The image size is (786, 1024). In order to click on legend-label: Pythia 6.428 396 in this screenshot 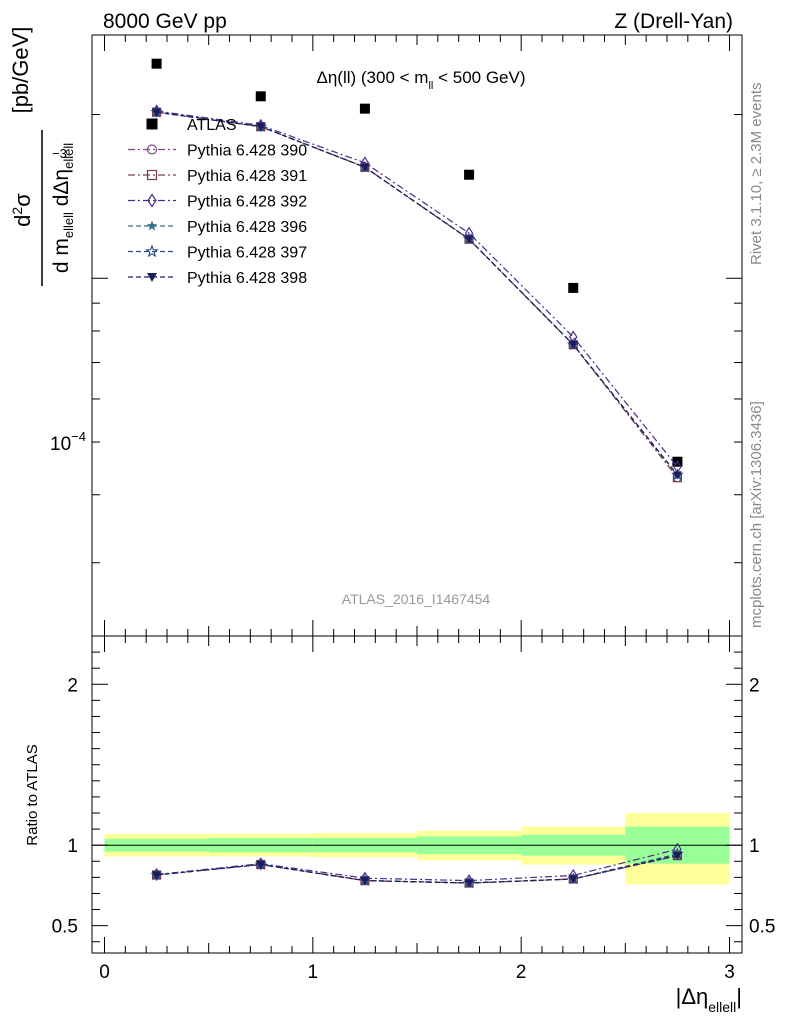, I will do `click(247, 227)`.